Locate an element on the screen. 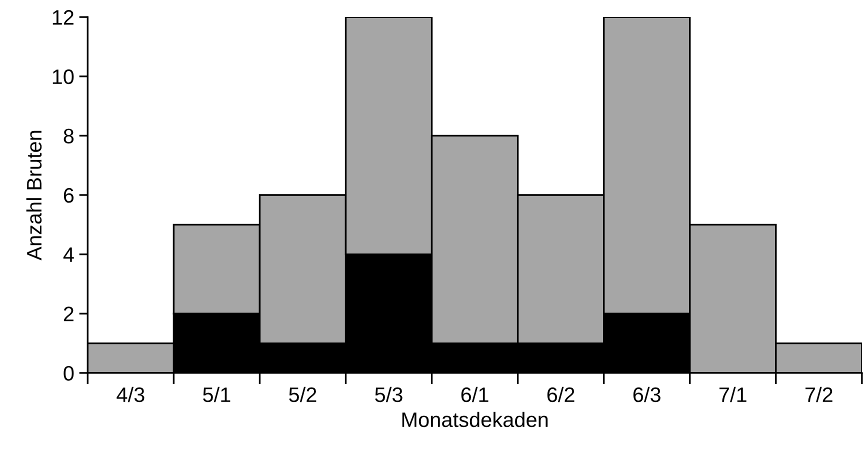 This screenshot has width=868, height=461. y-tick-label: 2 is located at coordinates (69, 314).